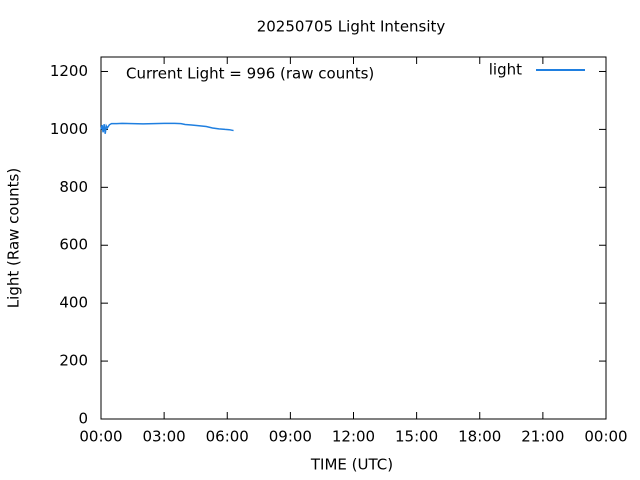 The image size is (640, 480). I want to click on x-tick-label: 03:00, so click(164, 437).